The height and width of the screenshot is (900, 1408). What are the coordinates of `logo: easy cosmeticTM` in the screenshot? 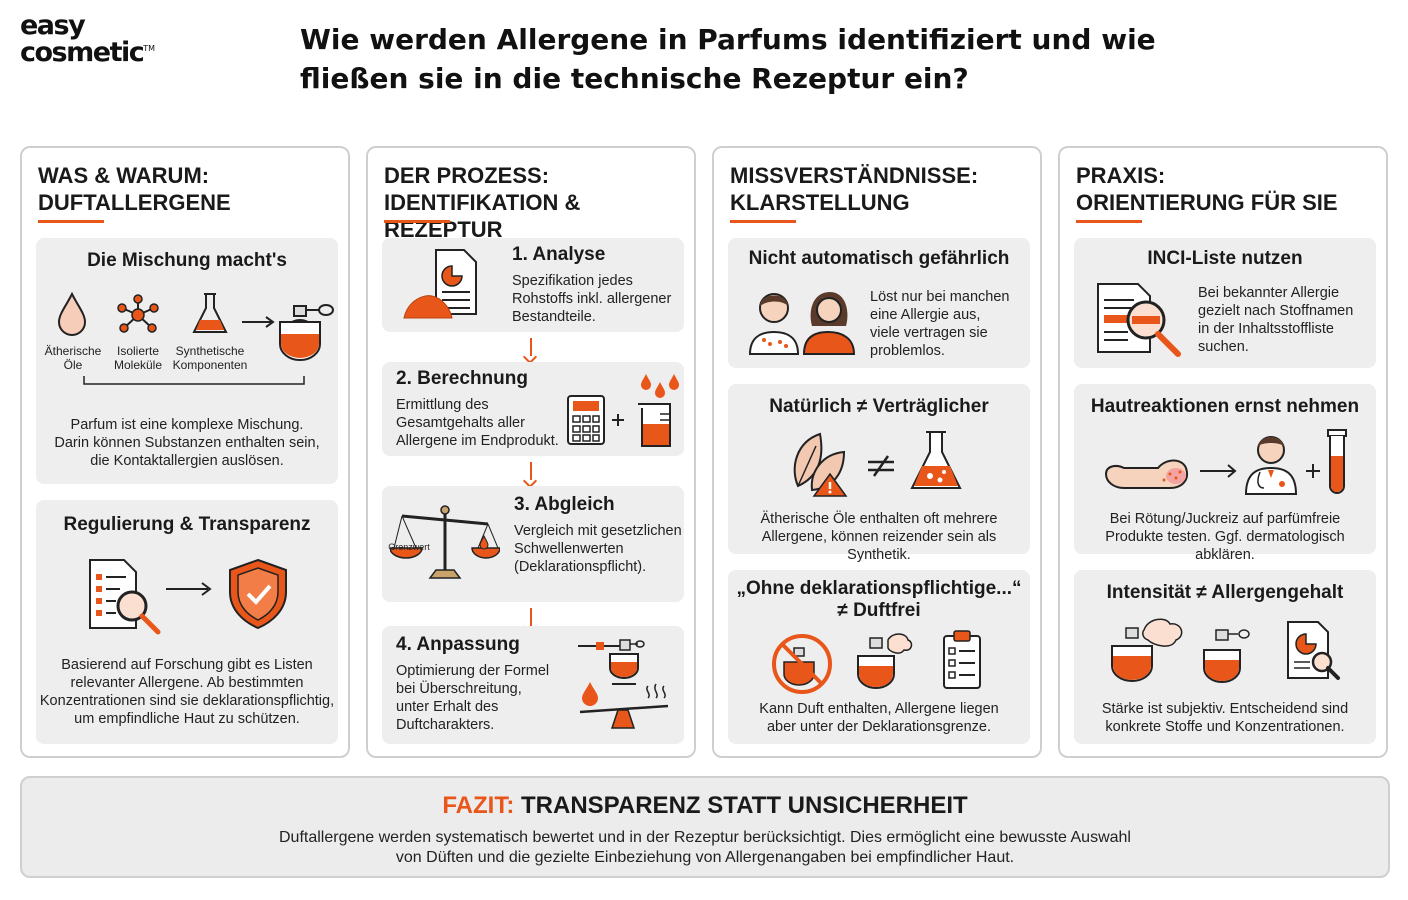 It's located at (87, 39).